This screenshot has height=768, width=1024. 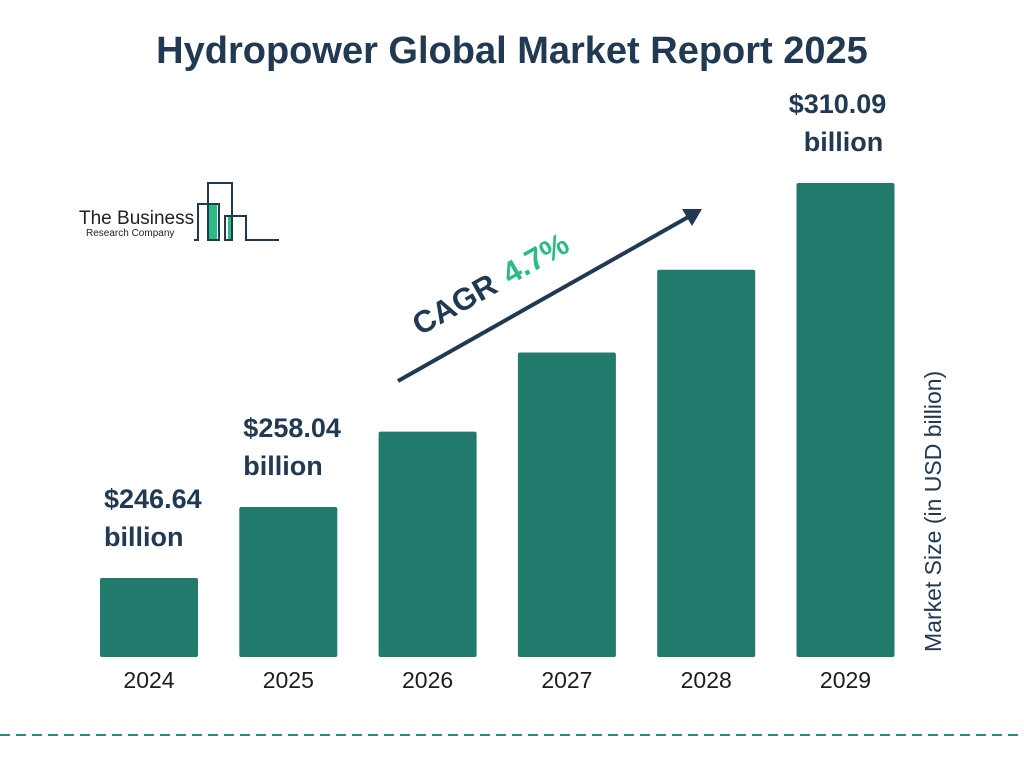 What do you see at coordinates (566, 680) in the screenshot?
I see `x-tick-label: 2027` at bounding box center [566, 680].